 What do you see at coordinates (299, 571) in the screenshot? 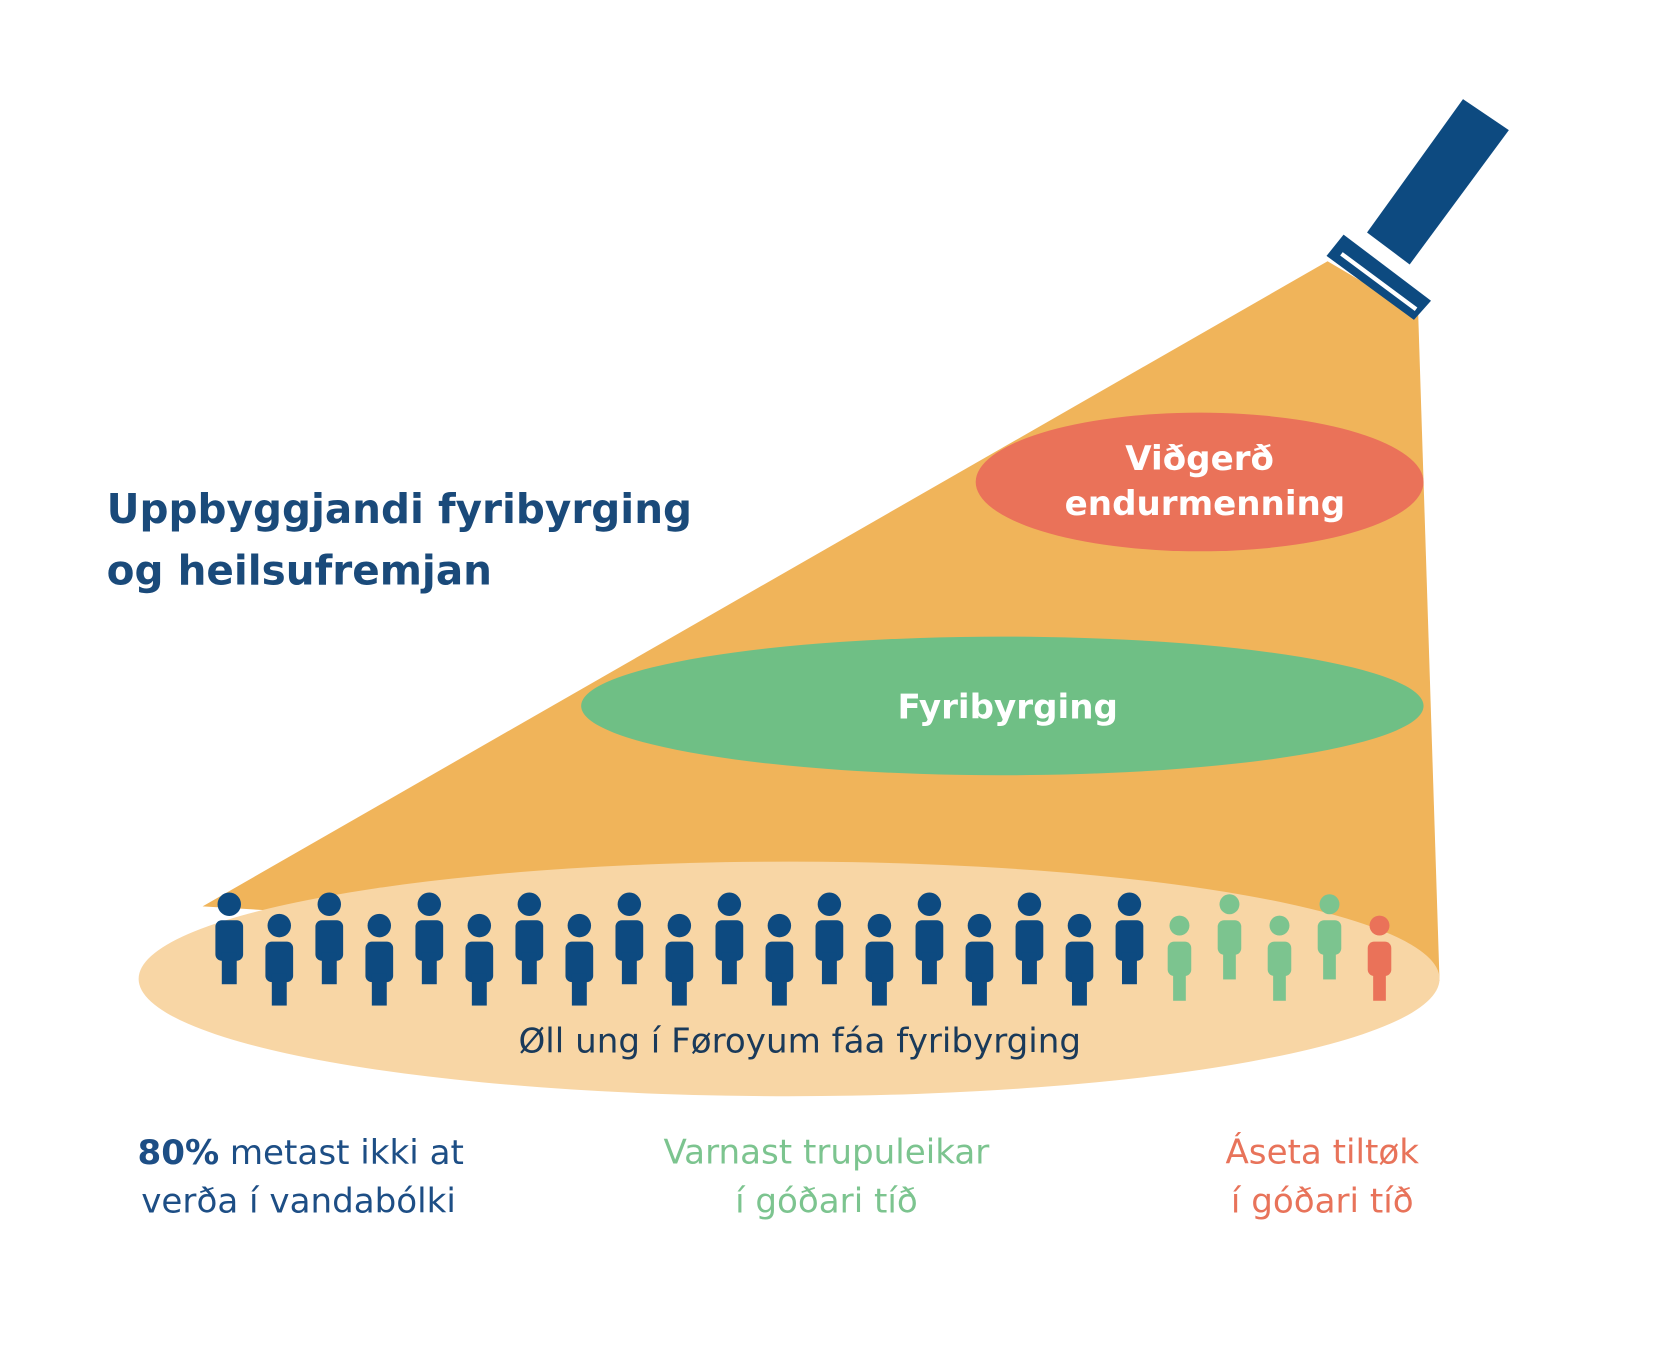
I see `heading: og heilsufremjan` at bounding box center [299, 571].